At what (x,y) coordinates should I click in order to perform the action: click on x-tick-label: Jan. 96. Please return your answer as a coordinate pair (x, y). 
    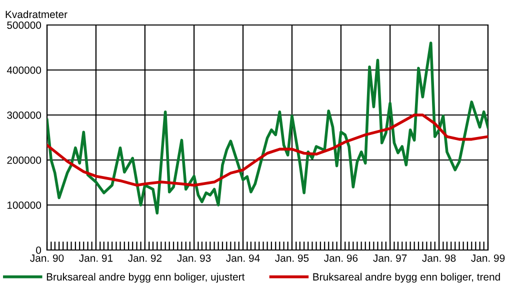
    Looking at the image, I should click on (341, 258).